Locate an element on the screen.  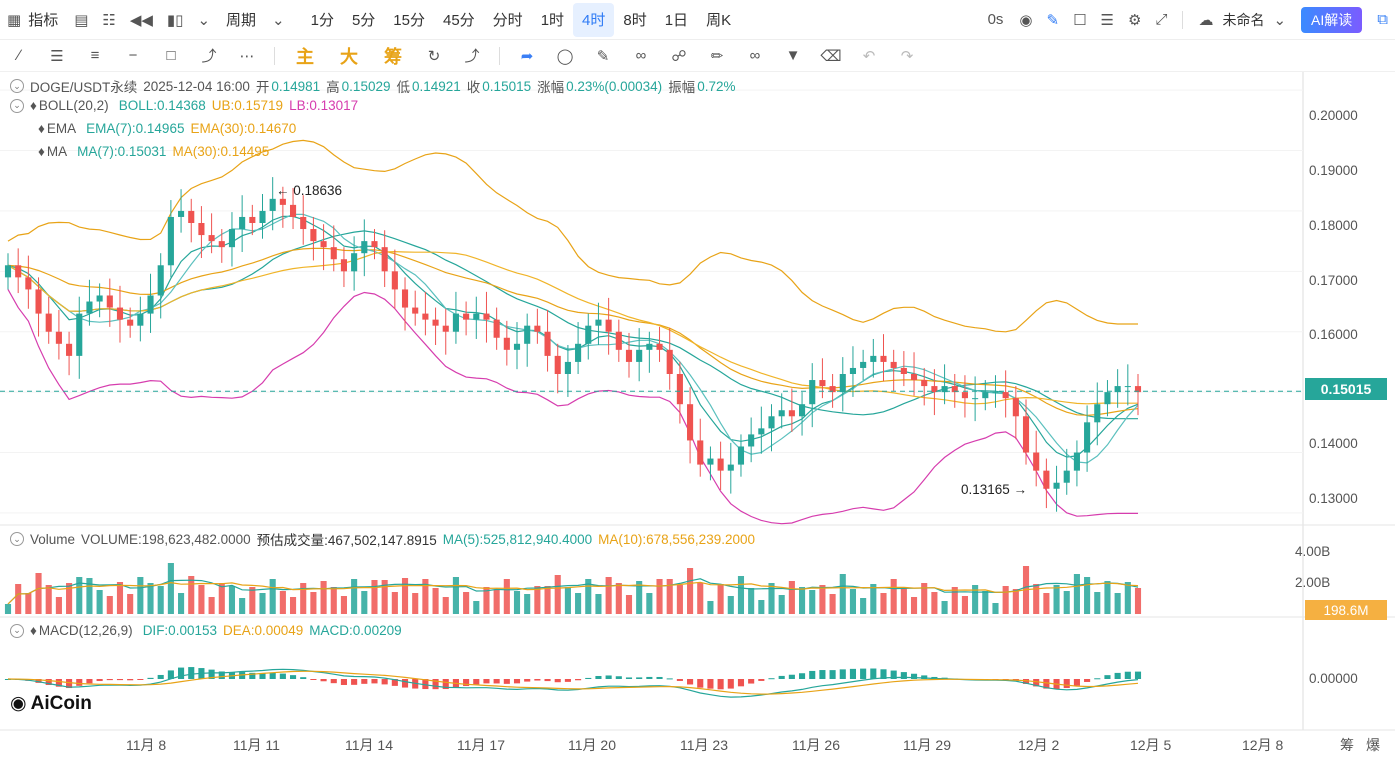
liquidation-toggle: 爆 is located at coordinates (1373, 745).